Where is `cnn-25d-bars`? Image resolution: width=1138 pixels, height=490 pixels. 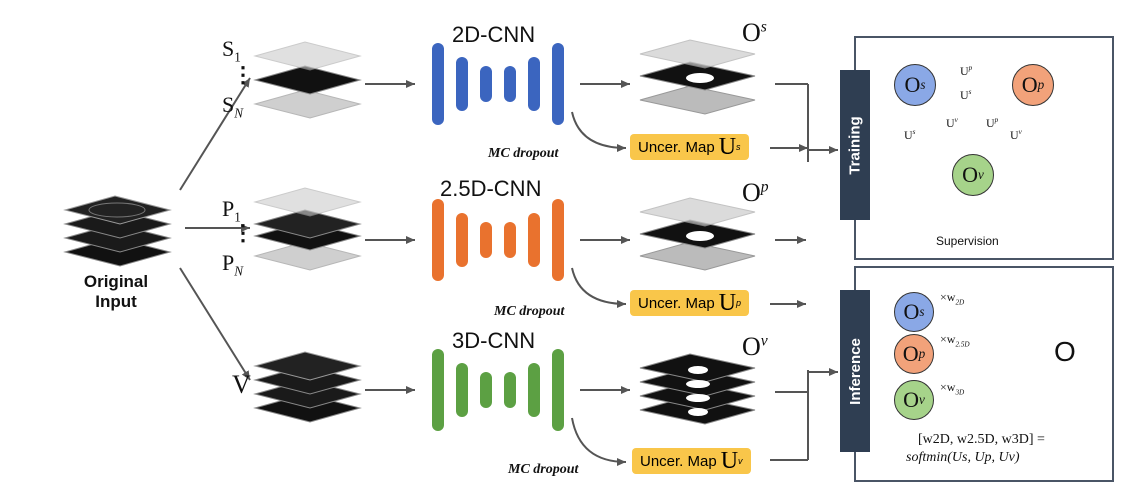 cnn-25d-bars is located at coordinates (498, 240).